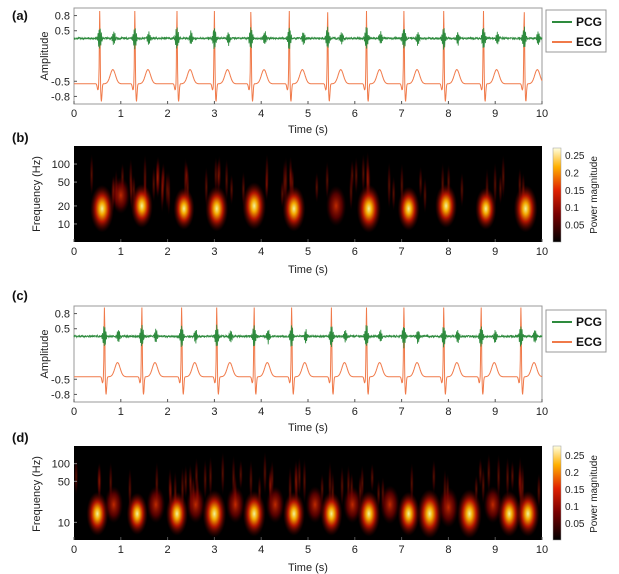  What do you see at coordinates (575, 226) in the screenshot?
I see `colorbar-tick-label: 0.05` at bounding box center [575, 226].